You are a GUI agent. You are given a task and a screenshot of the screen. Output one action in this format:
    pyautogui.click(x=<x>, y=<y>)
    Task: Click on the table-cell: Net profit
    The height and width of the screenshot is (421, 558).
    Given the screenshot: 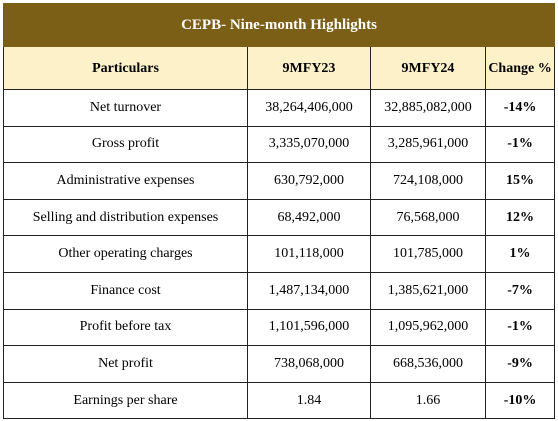 What is the action you would take?
    pyautogui.click(x=125, y=364)
    